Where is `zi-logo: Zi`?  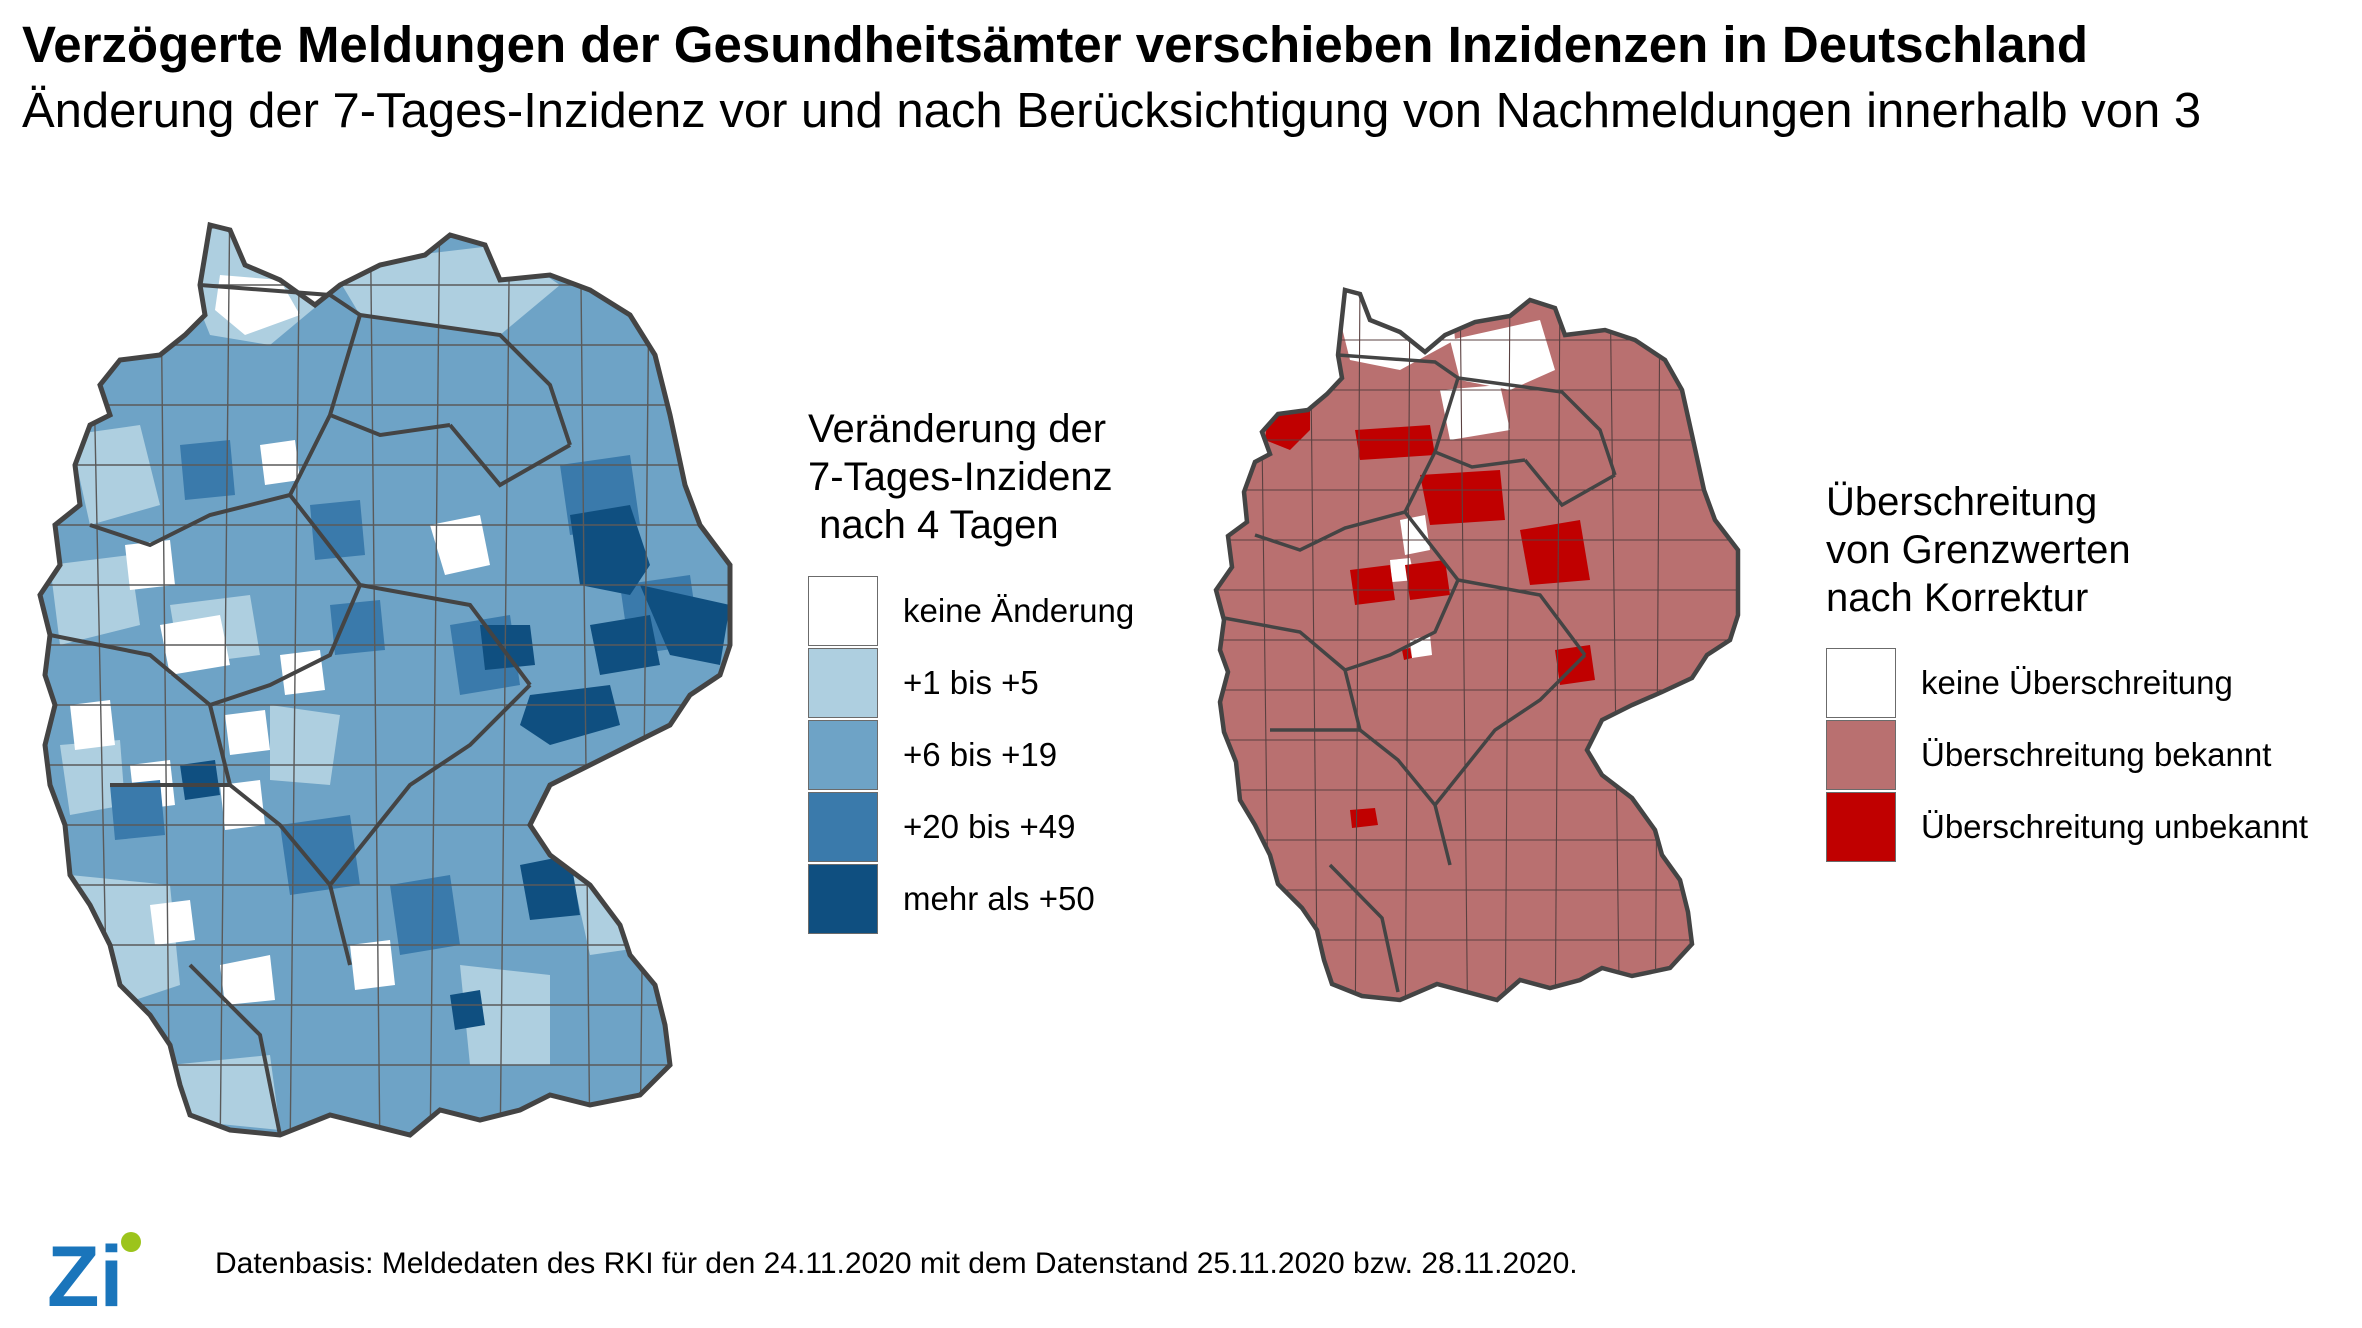
zi-logo: Zi is located at coordinates (94, 1270).